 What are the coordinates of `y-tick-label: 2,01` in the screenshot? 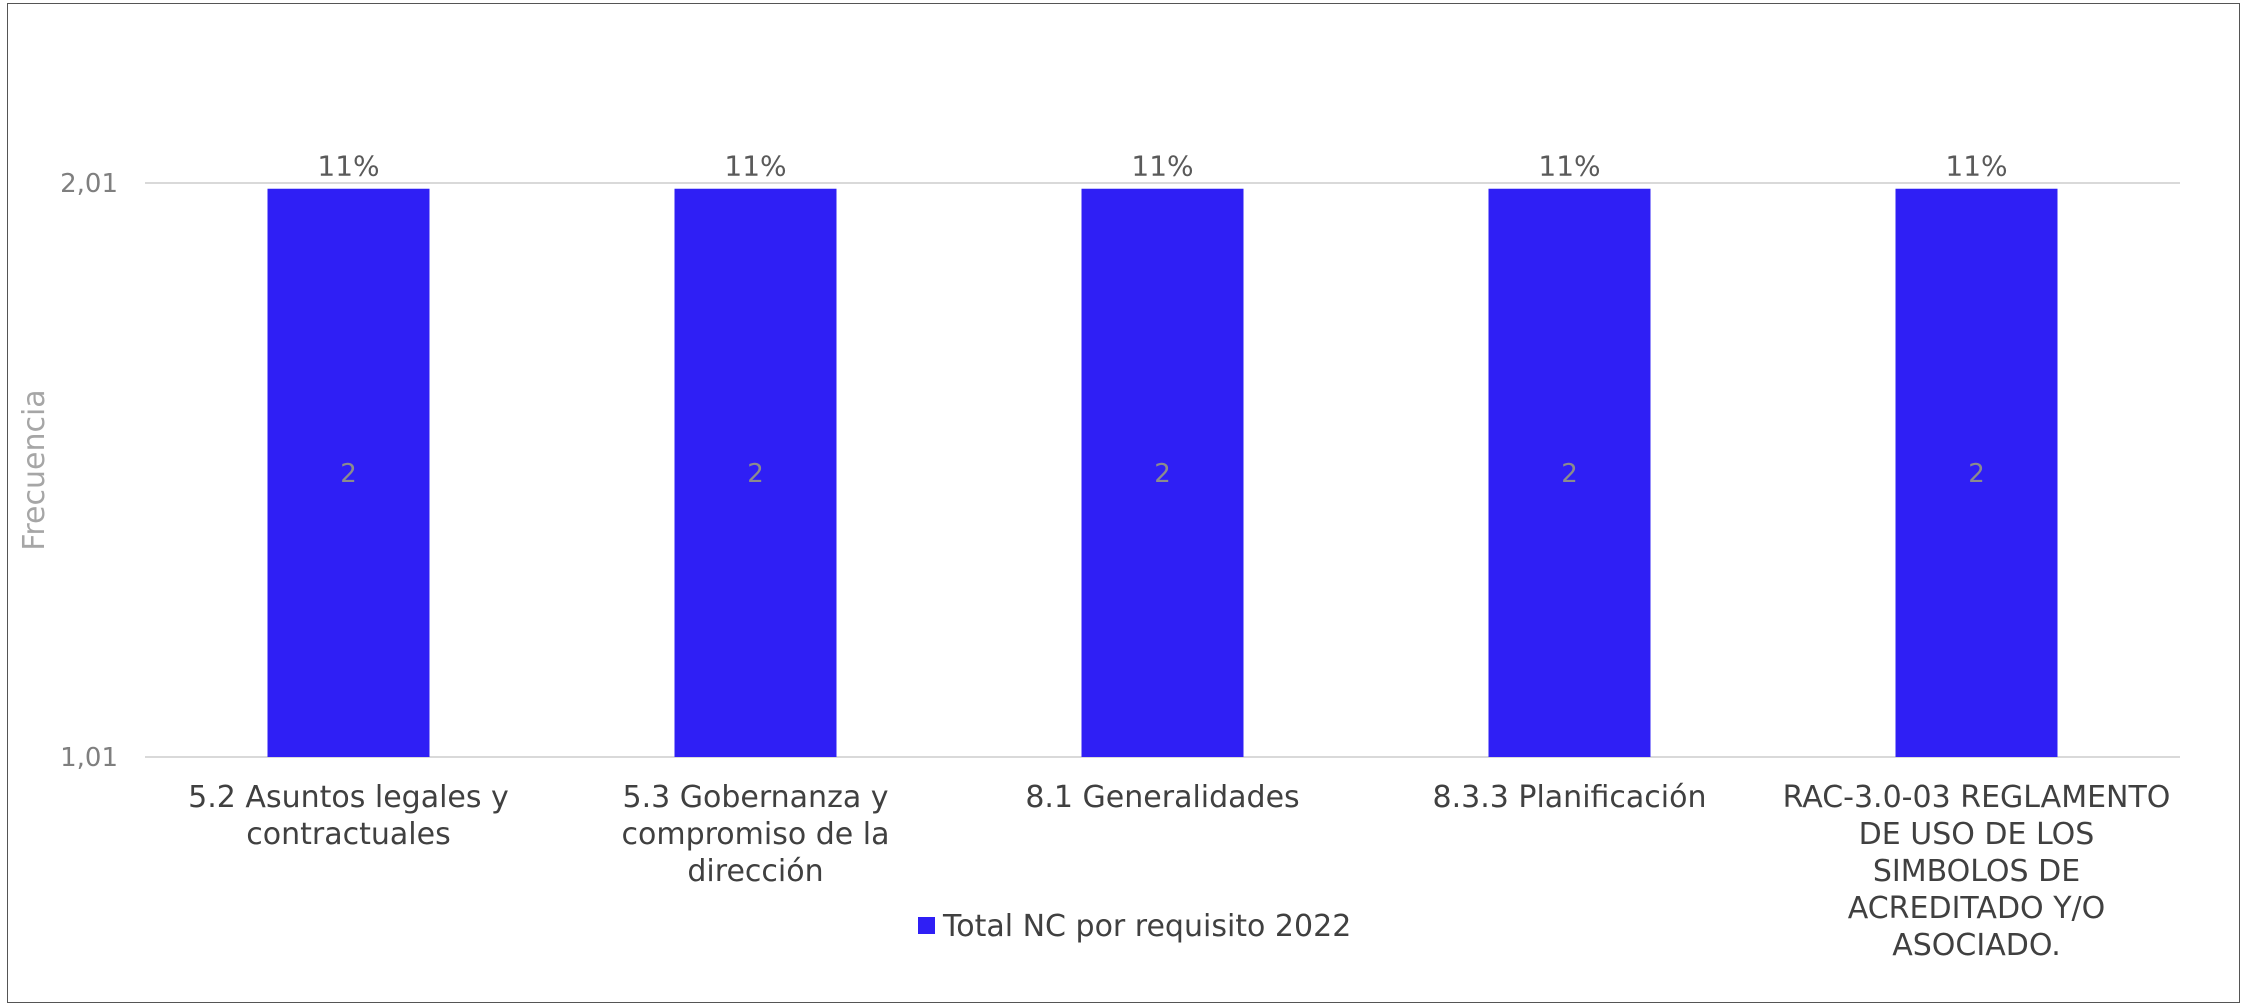 It's located at (89, 184).